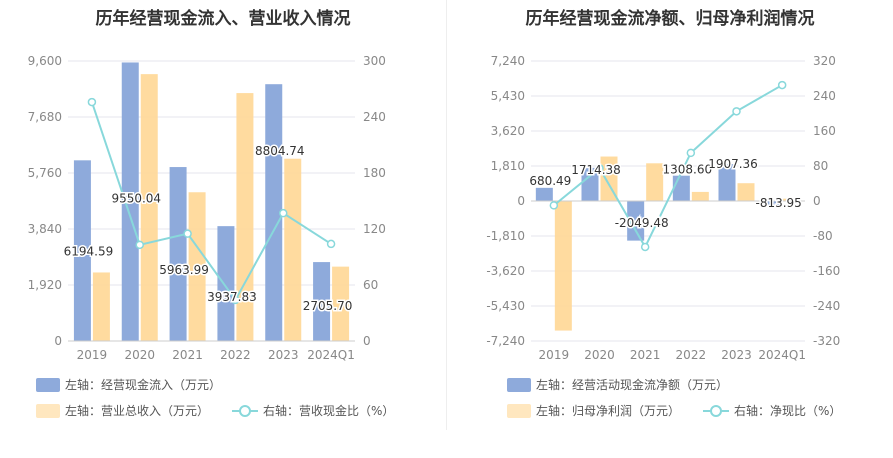 This screenshot has height=458, width=893. I want to click on bar-data-label: 6194.59, so click(89, 251).